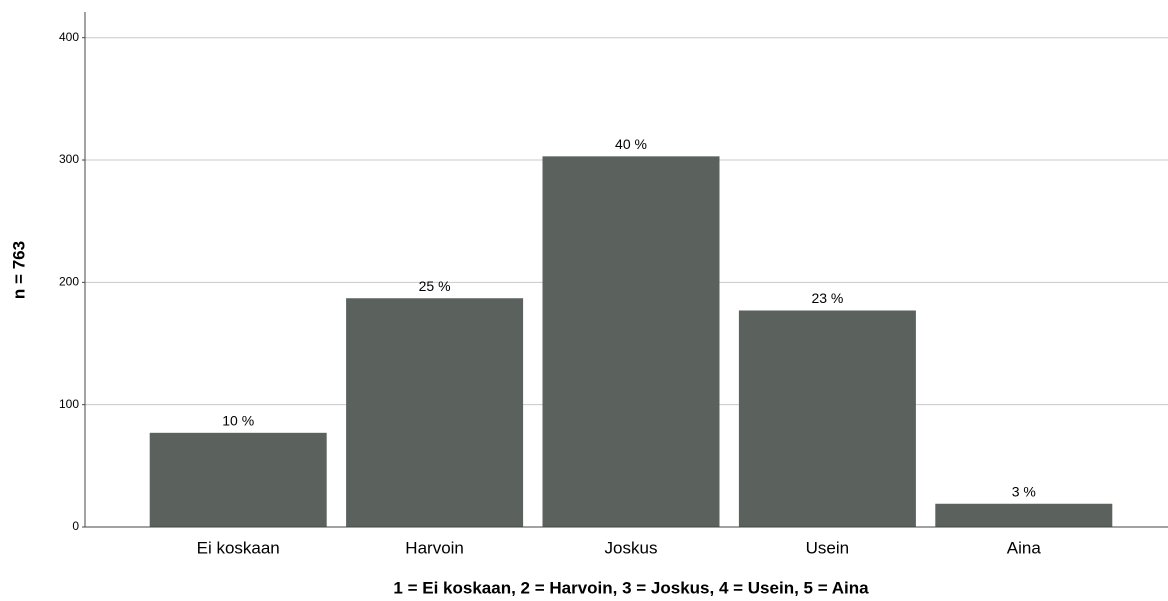  What do you see at coordinates (69, 282) in the screenshot?
I see `y-tick-label: 200` at bounding box center [69, 282].